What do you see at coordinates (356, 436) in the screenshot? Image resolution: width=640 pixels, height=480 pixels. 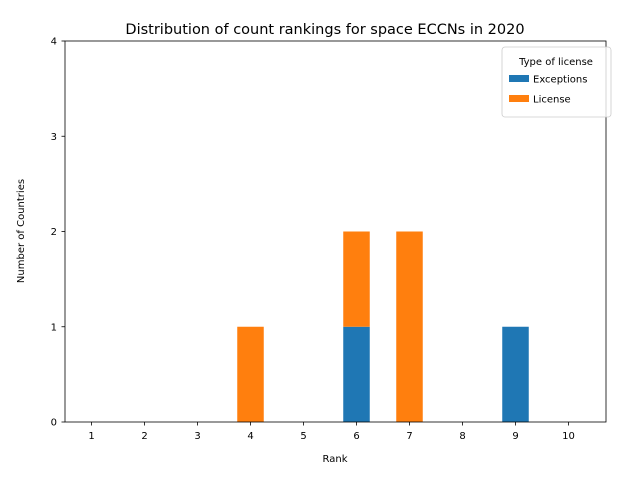 I see `x-tick-label: 6` at bounding box center [356, 436].